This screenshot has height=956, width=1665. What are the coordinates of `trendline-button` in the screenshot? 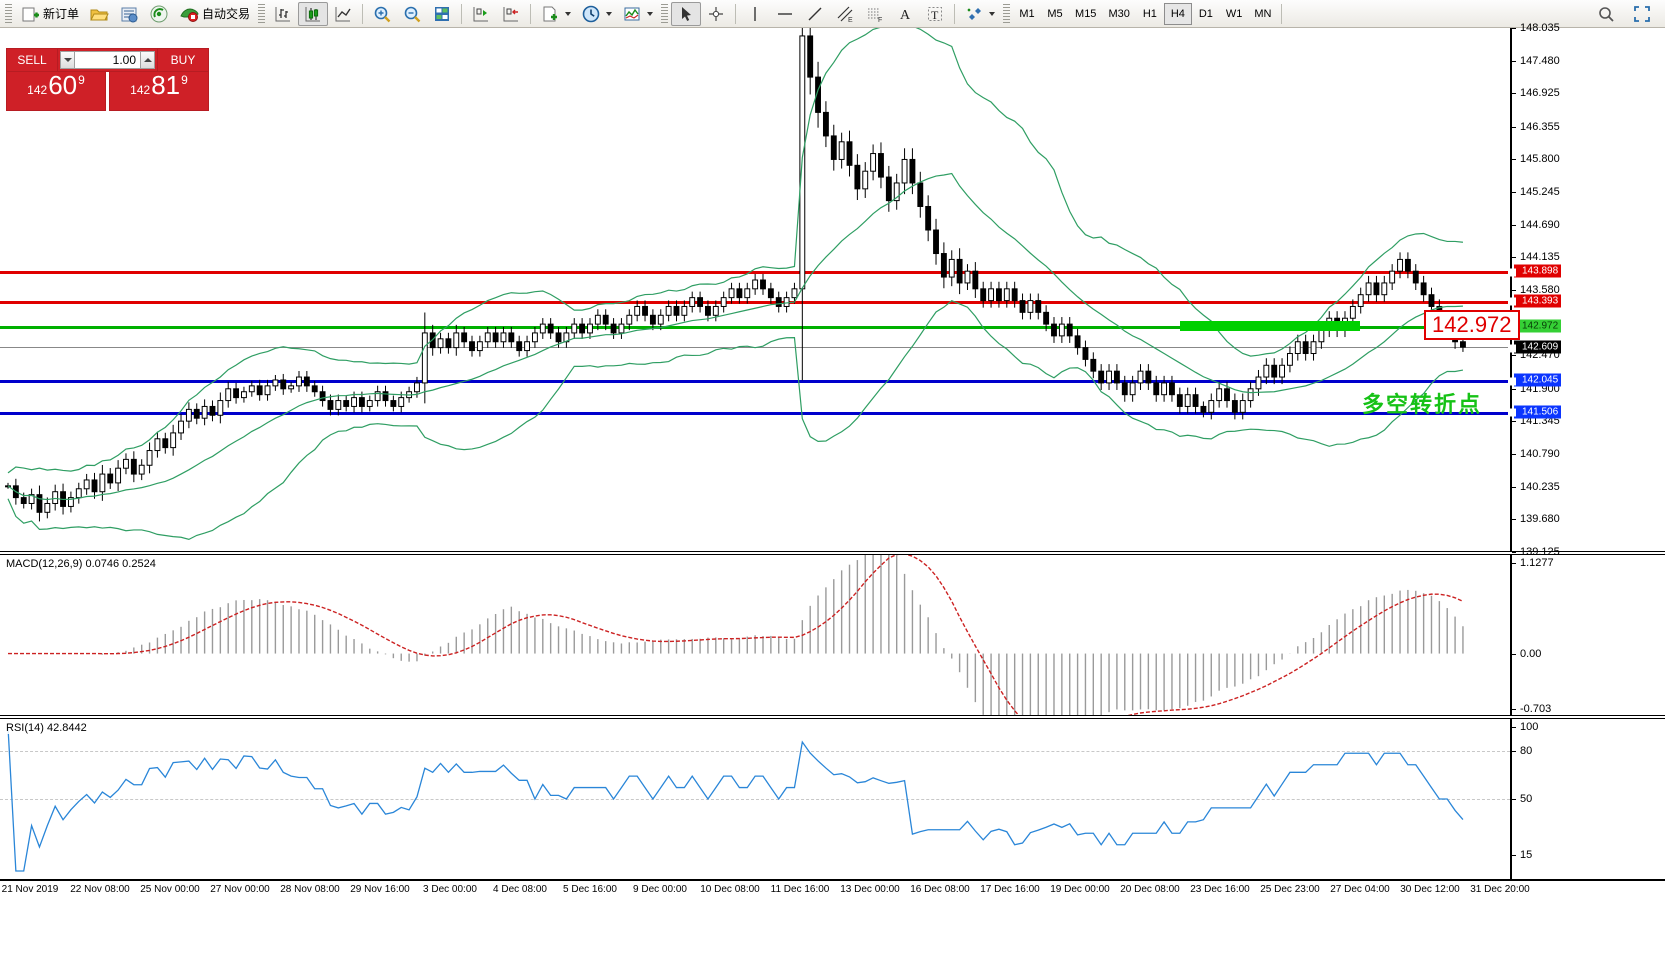 It's located at (815, 14).